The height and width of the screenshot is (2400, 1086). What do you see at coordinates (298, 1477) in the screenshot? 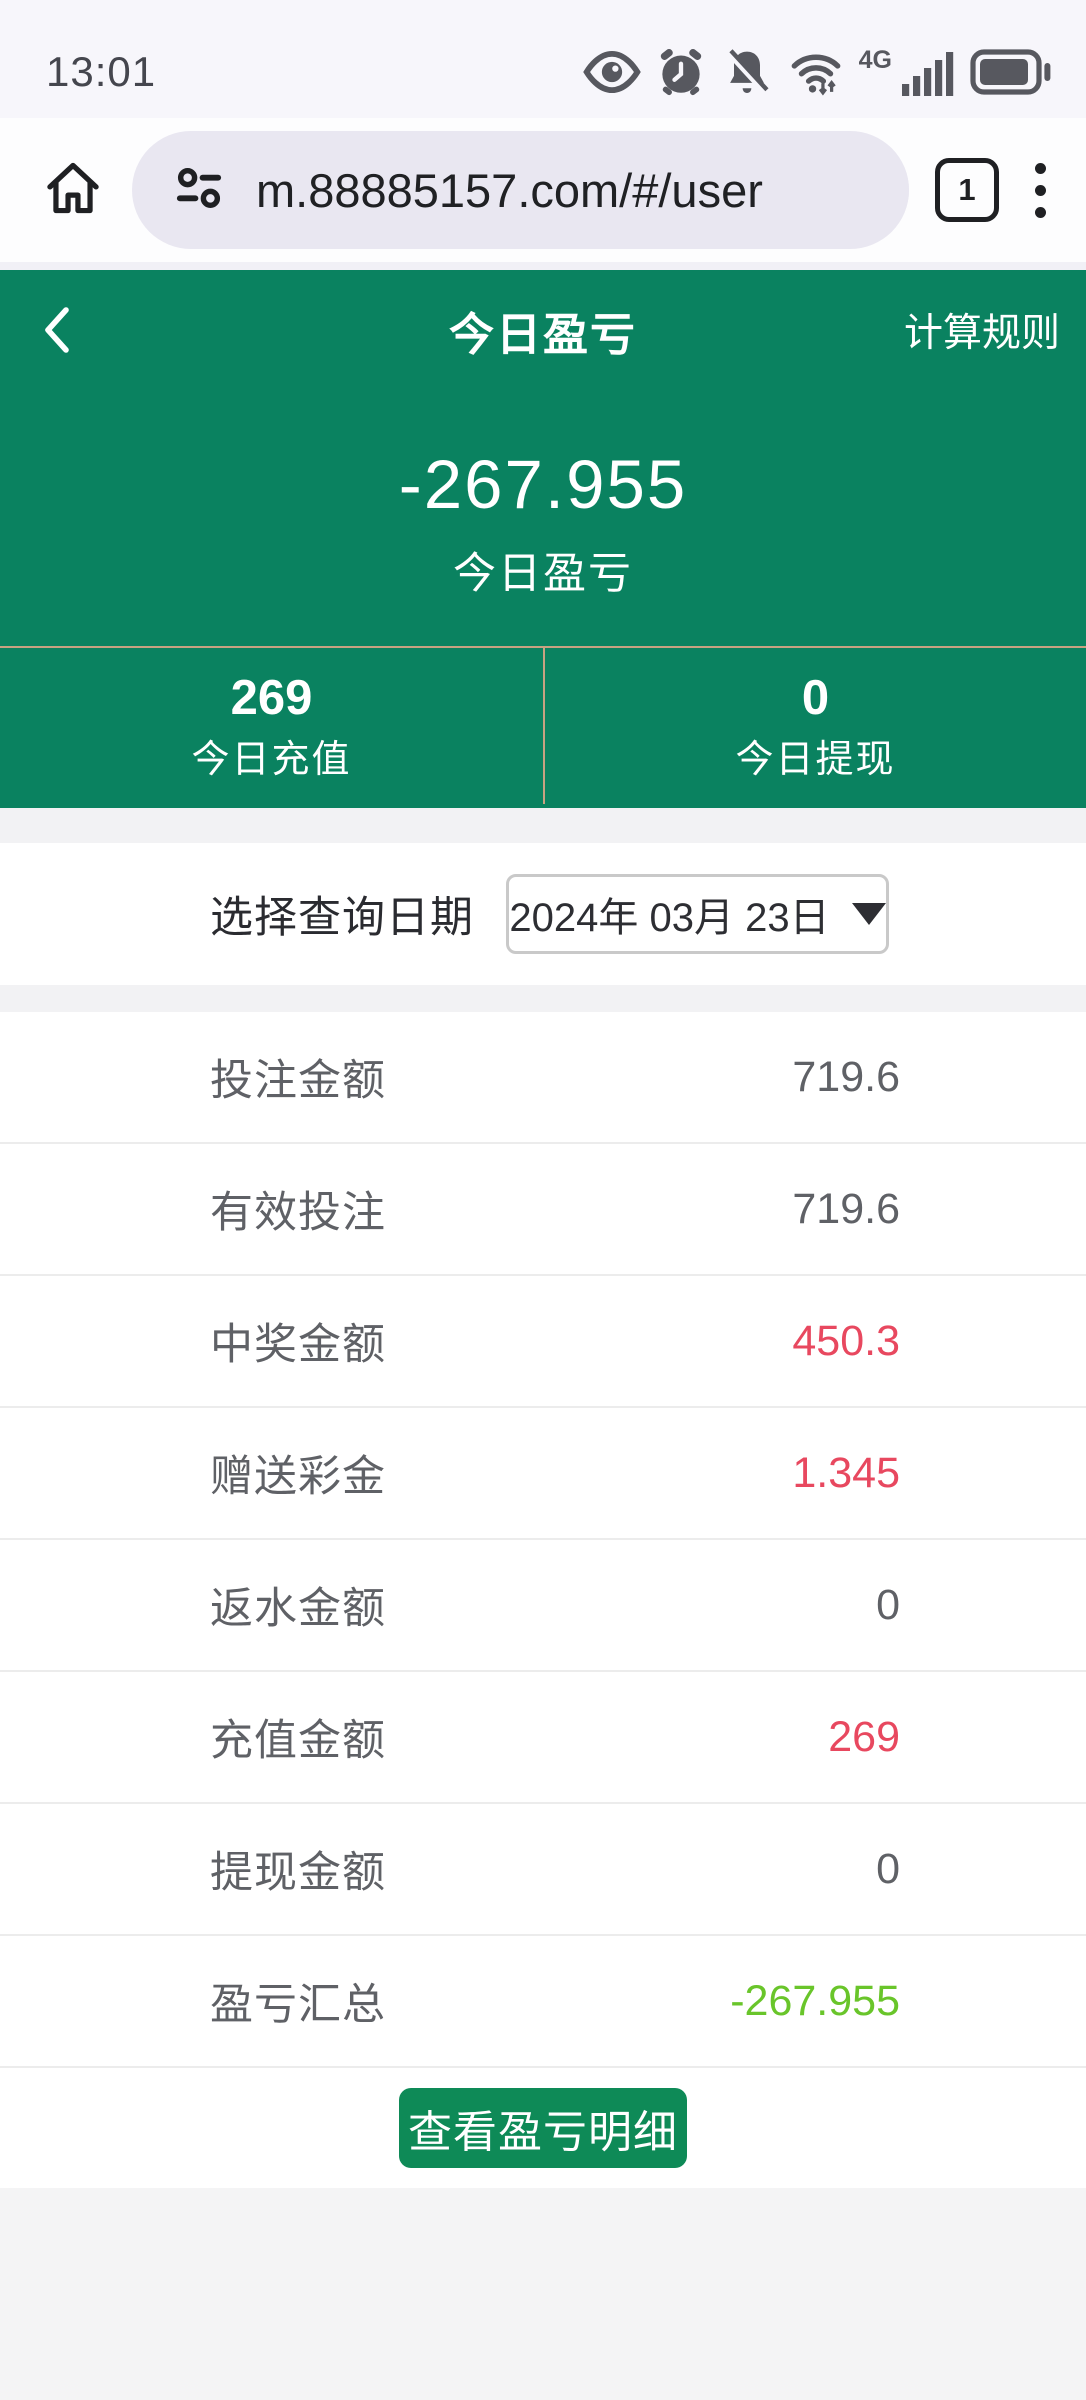
I see `row-label: 赠送彩金` at bounding box center [298, 1477].